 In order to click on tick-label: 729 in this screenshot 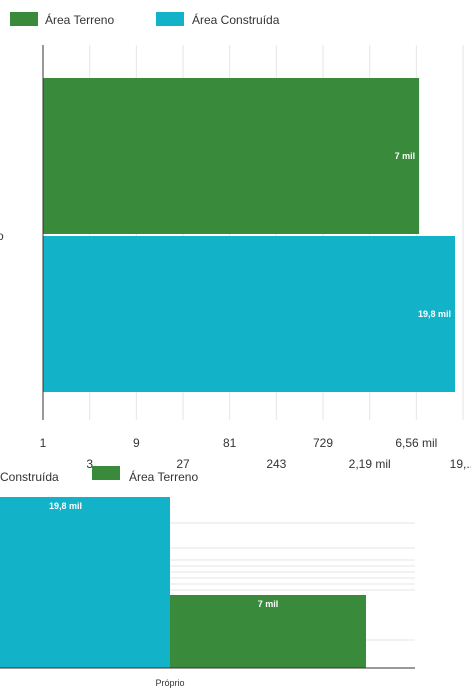, I will do `click(323, 443)`.